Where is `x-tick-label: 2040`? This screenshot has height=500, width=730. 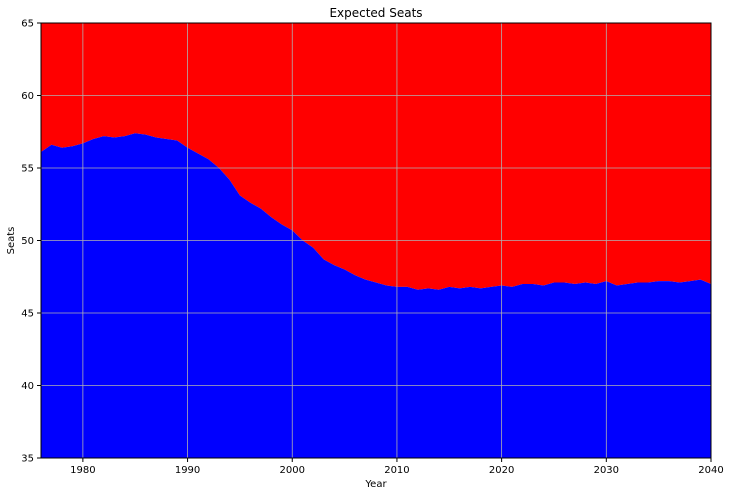 x-tick-label: 2040 is located at coordinates (710, 470).